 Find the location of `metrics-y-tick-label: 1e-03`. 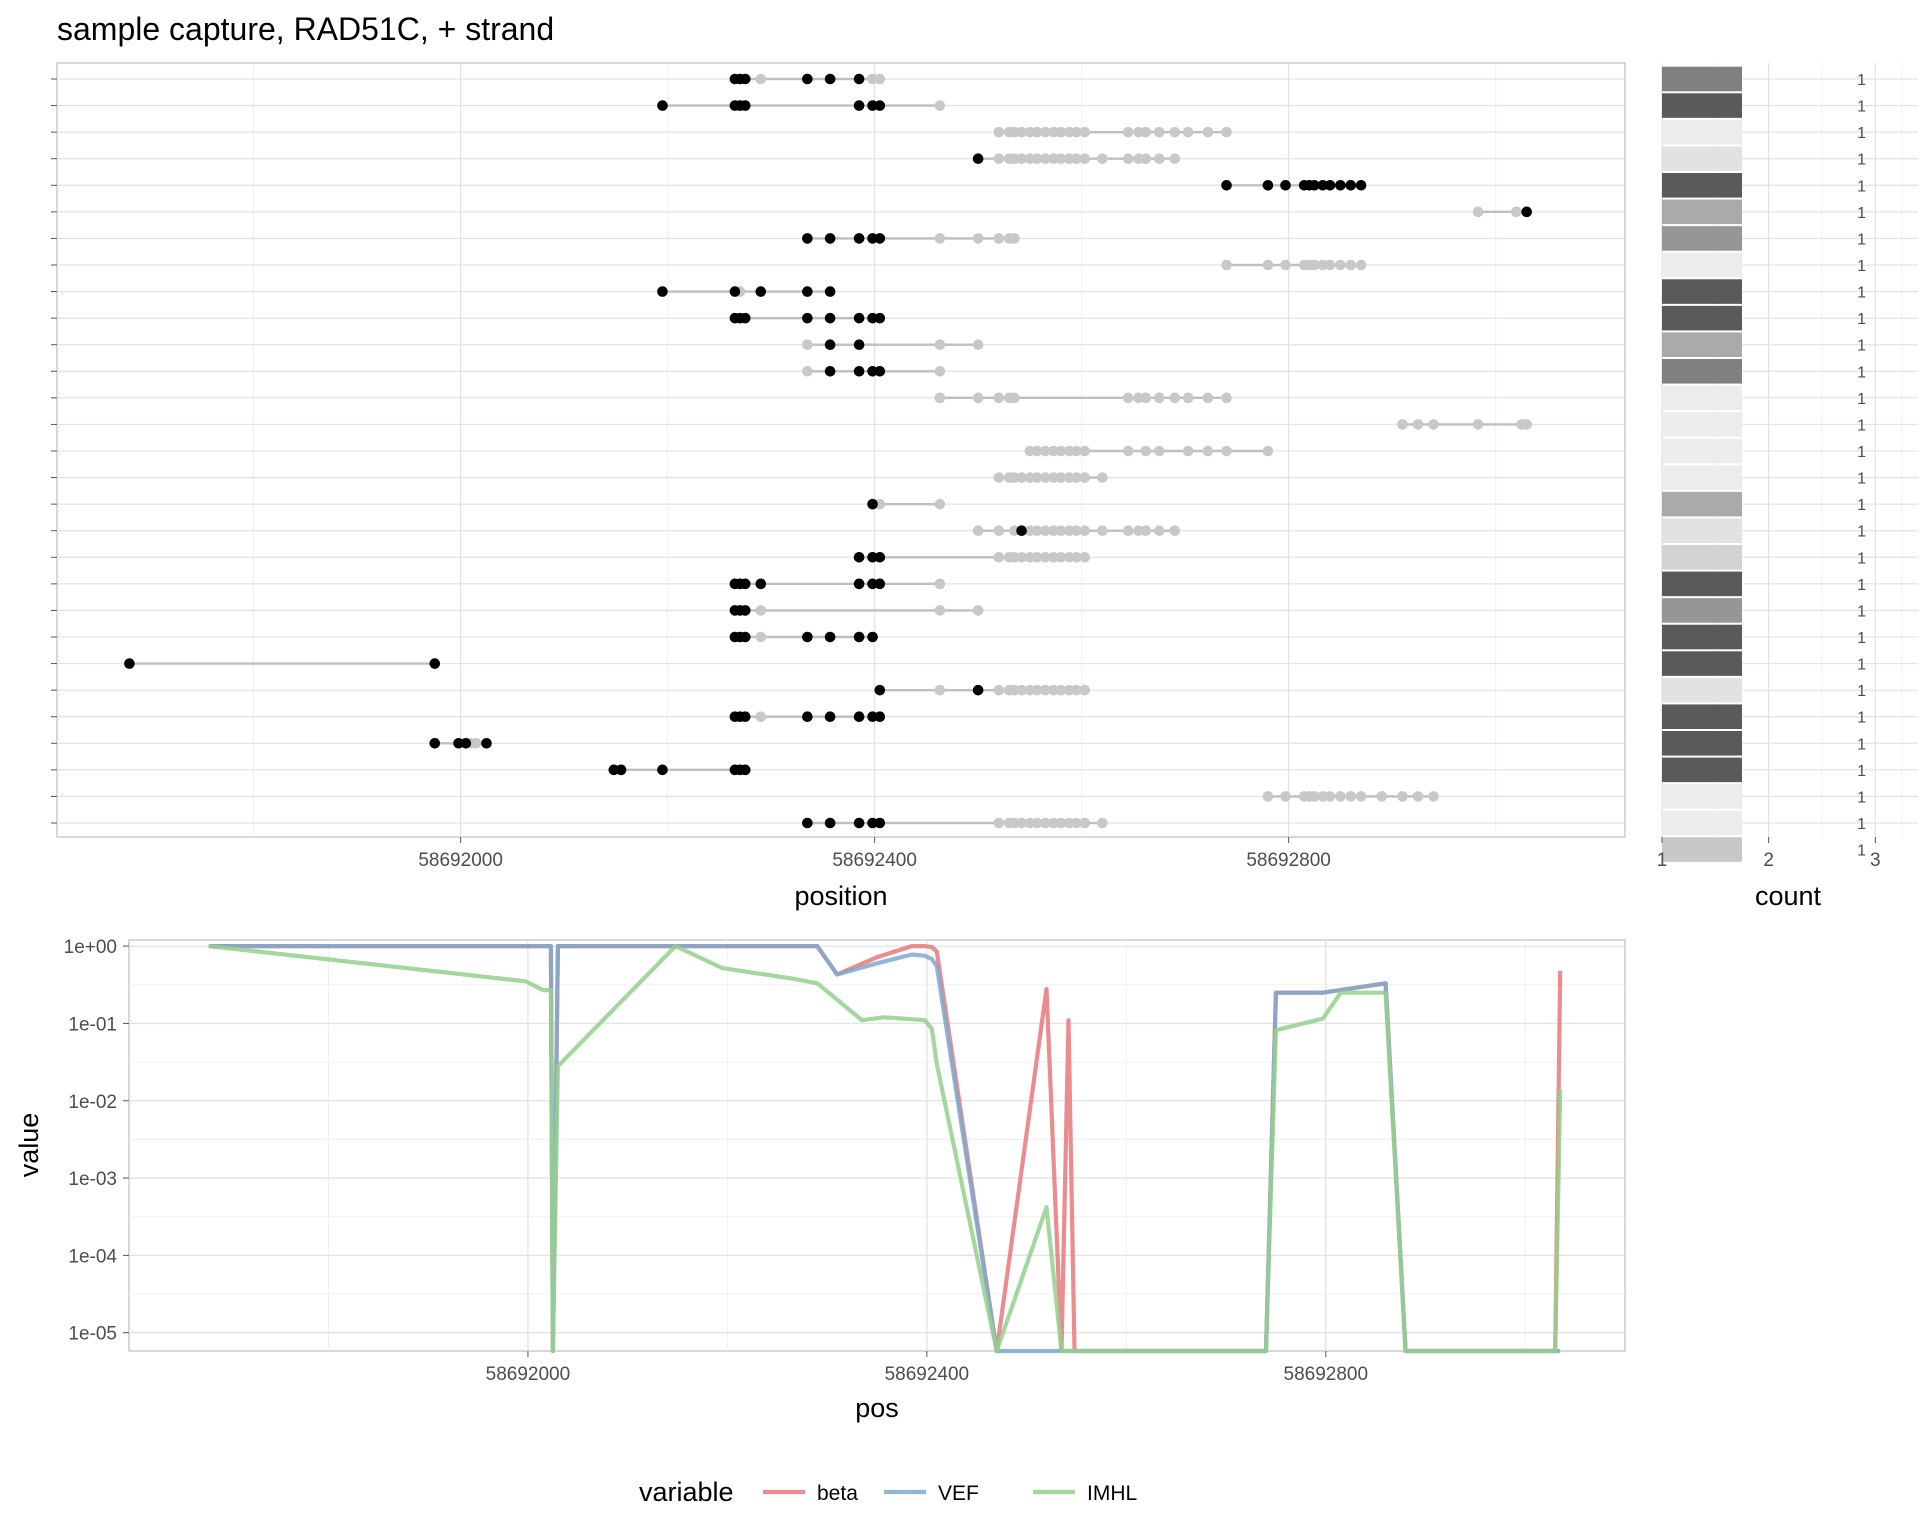

metrics-y-tick-label: 1e-03 is located at coordinates (92, 1179).